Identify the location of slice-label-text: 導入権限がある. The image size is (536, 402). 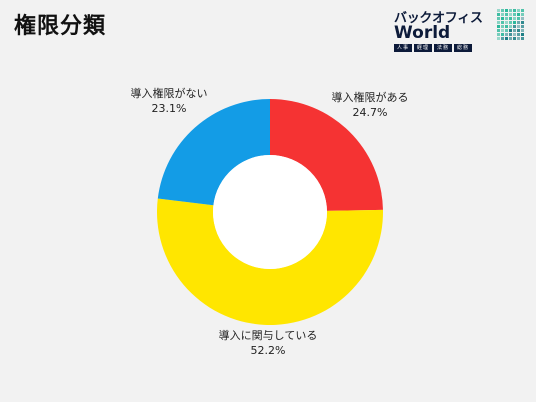
(370, 97).